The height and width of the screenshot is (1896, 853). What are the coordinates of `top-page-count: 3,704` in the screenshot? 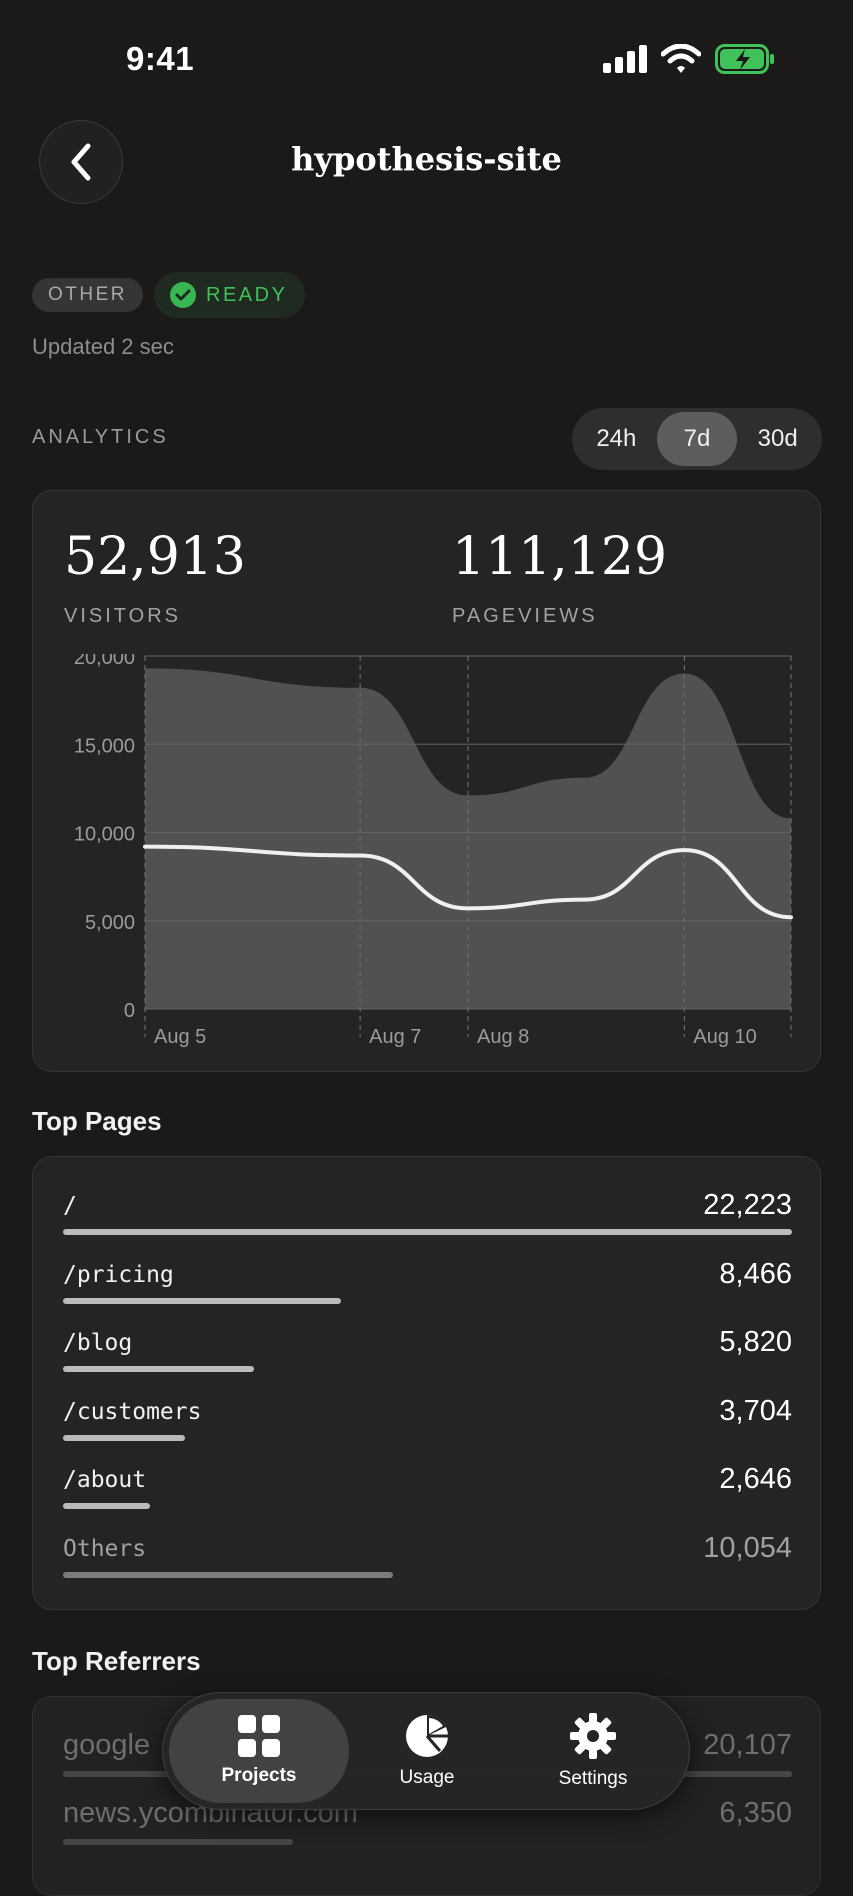 It's located at (755, 1410).